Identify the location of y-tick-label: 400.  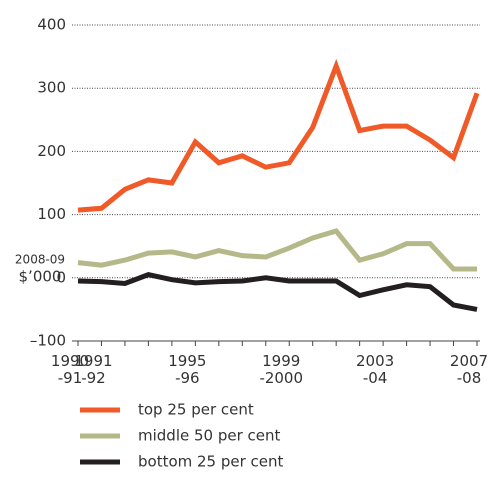
(51, 25).